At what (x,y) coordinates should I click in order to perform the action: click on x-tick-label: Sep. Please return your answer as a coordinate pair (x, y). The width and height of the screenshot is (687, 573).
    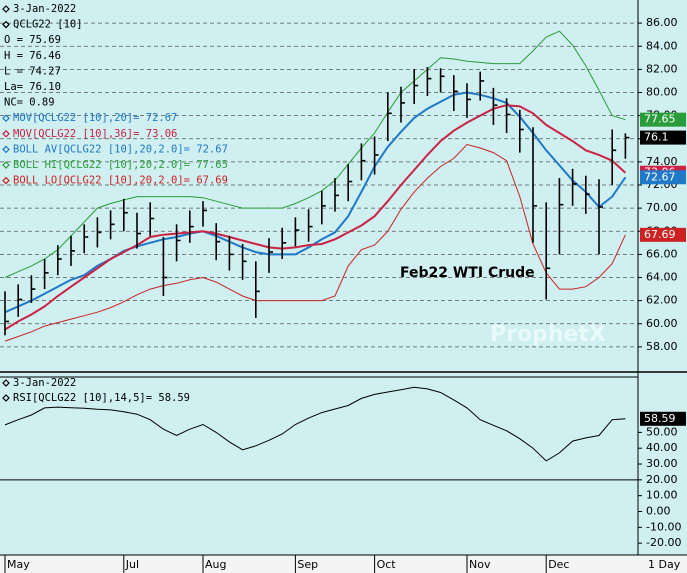
    Looking at the image, I should click on (307, 564).